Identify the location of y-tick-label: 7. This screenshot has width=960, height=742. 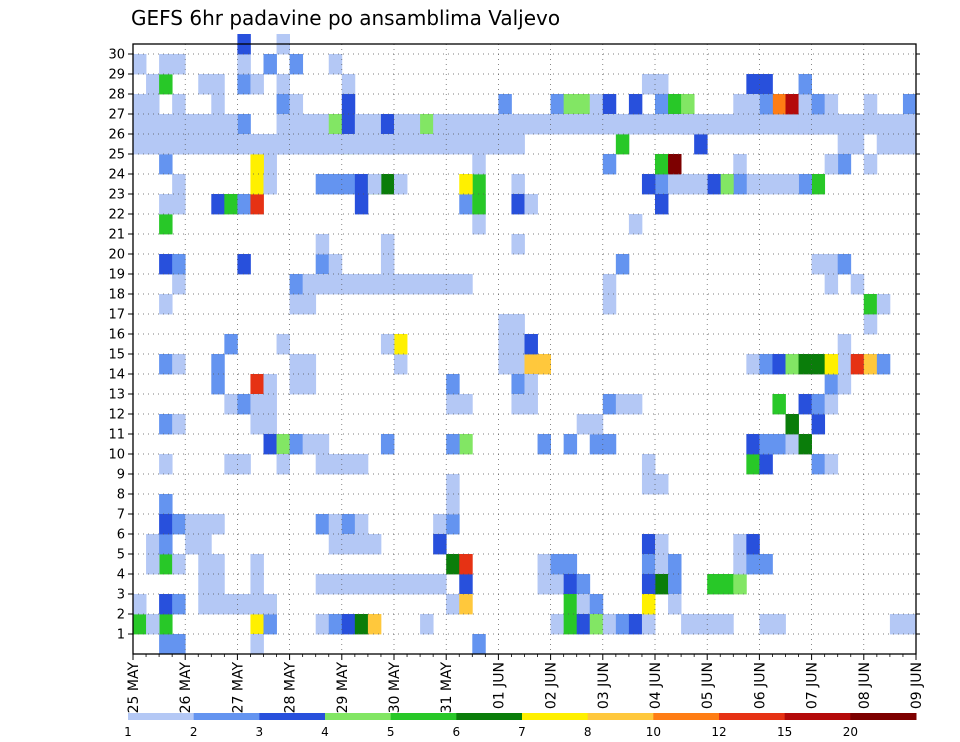
(121, 515).